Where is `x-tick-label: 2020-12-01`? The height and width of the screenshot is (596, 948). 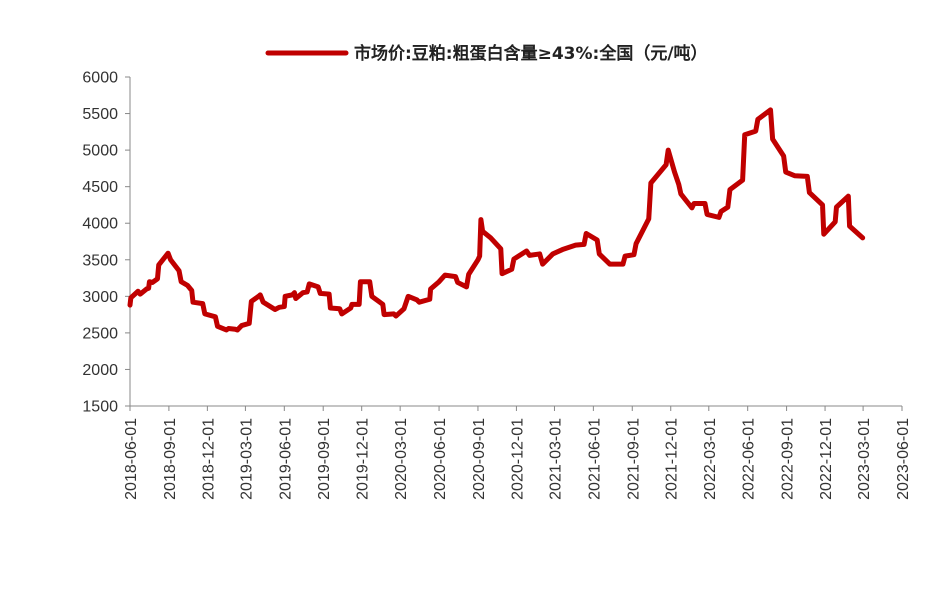
x-tick-label: 2020-12-01 is located at coordinates (517, 459).